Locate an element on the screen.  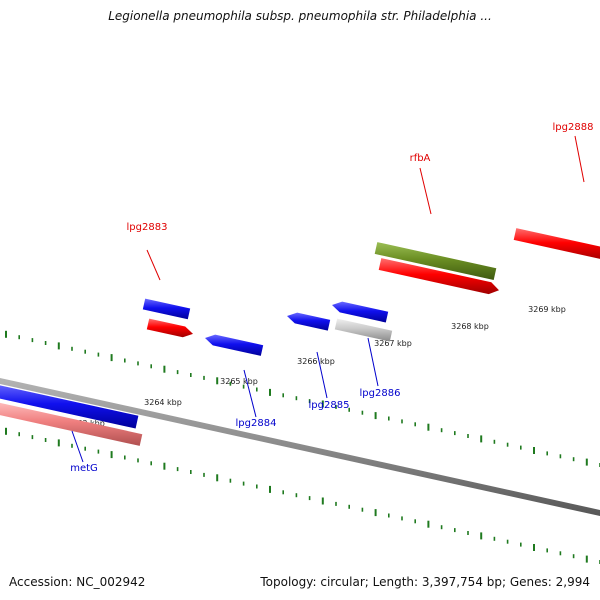
leader-lpg2885 is located at coordinates (322, 375).